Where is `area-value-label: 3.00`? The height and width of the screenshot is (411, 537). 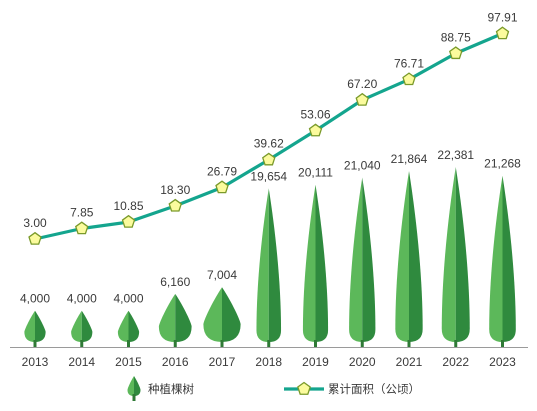
area-value-label: 3.00 is located at coordinates (35, 223).